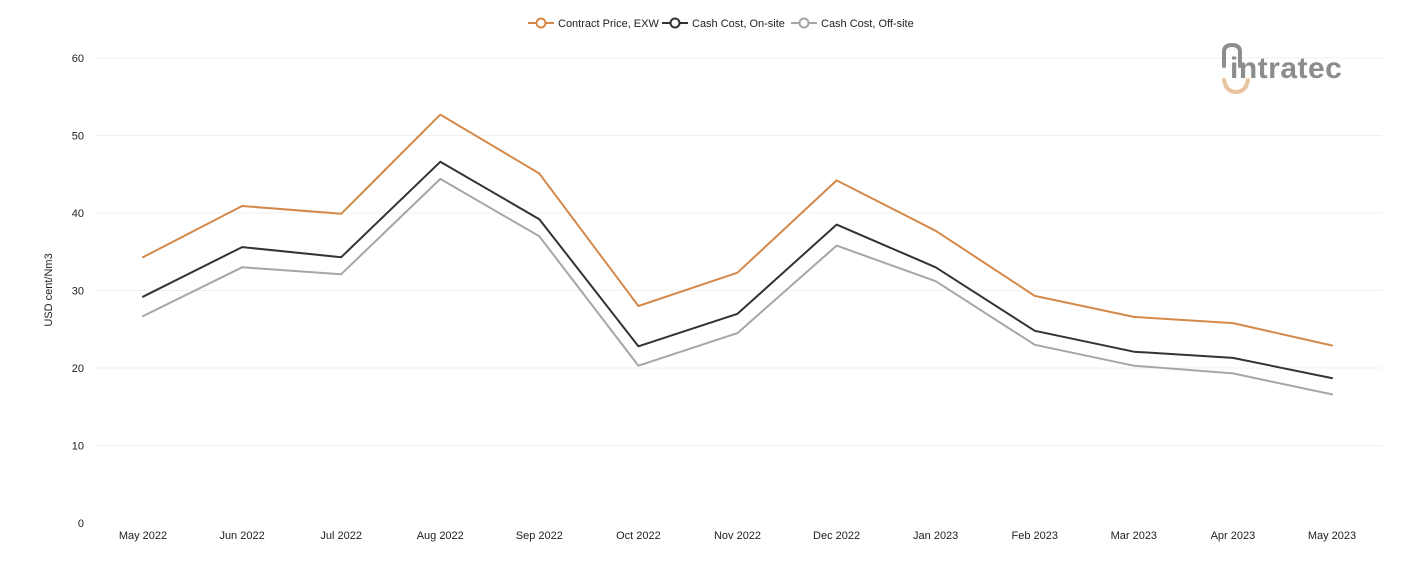  I want to click on y-axis-title: USD cent/Nm3, so click(49, 289).